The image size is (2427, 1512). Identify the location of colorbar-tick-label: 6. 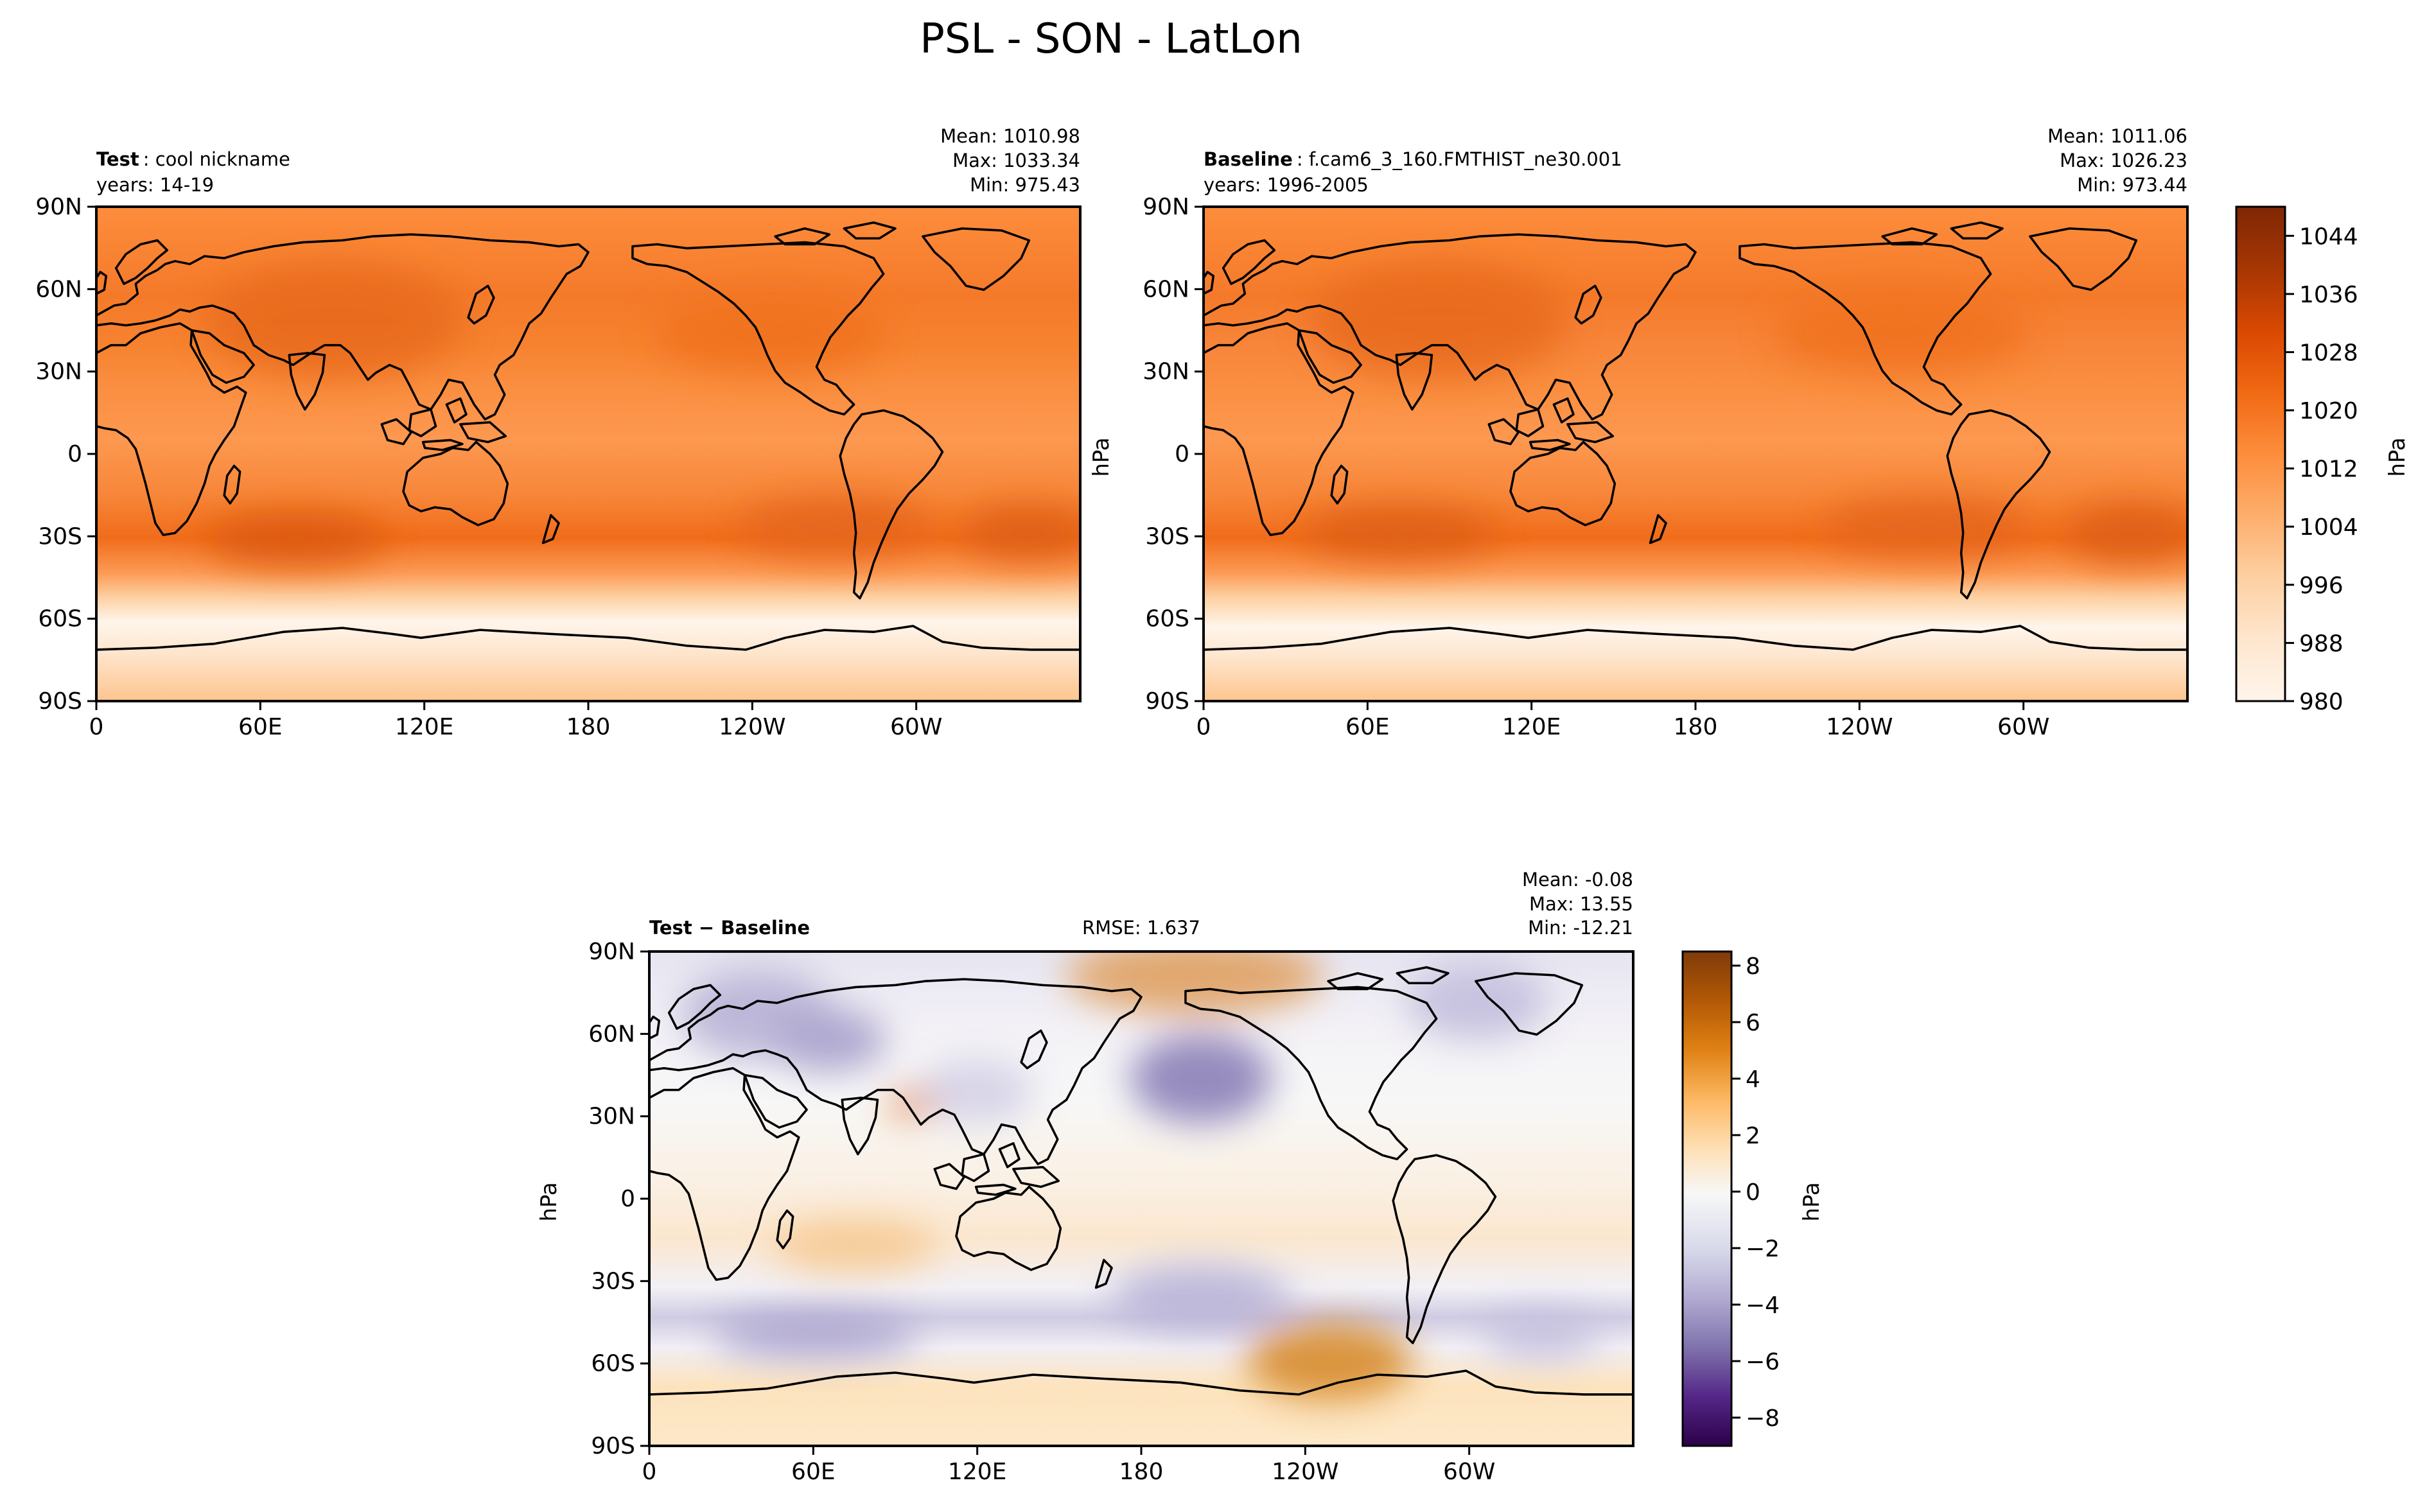
(1753, 1023).